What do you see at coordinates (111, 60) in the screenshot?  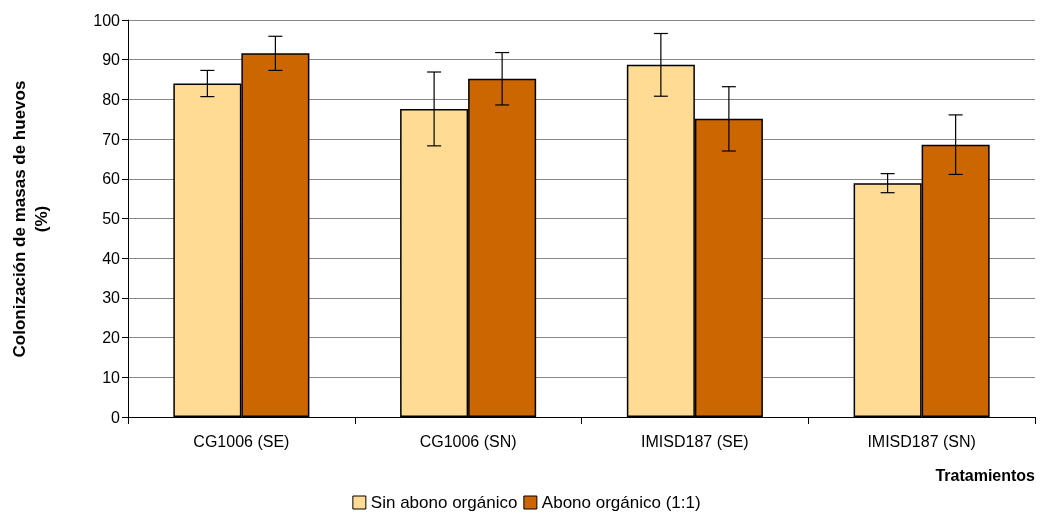 I see `y-tick-label: 90` at bounding box center [111, 60].